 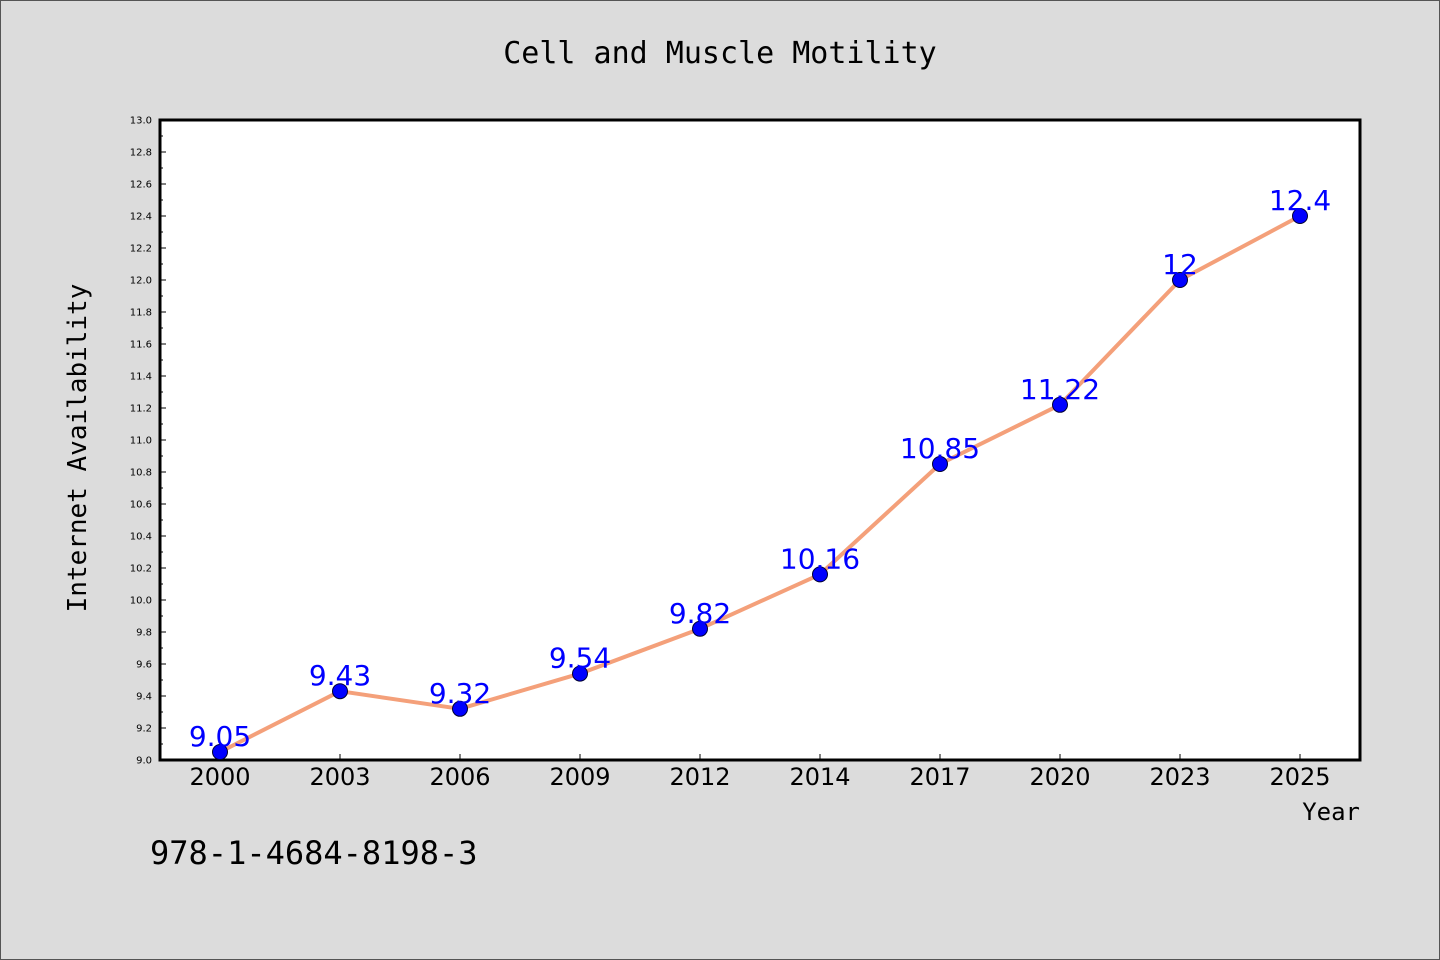 I want to click on data-label: 11.22, so click(x=1060, y=389).